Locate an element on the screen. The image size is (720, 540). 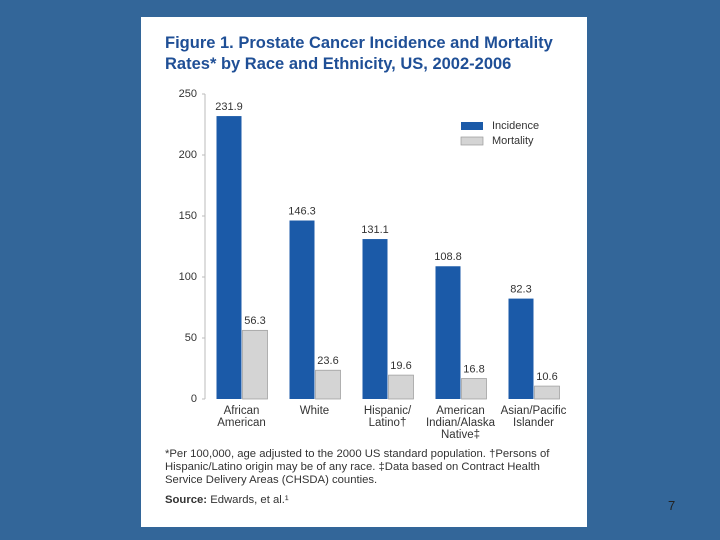
x-tick-label: White is located at coordinates (314, 411).